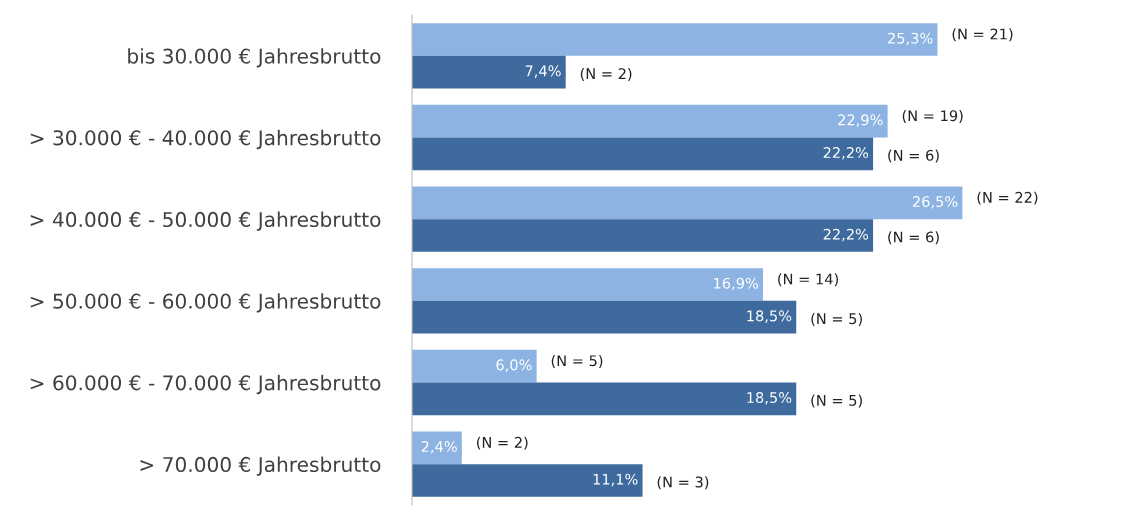  I want to click on data-label: 6,0%, so click(514, 365).